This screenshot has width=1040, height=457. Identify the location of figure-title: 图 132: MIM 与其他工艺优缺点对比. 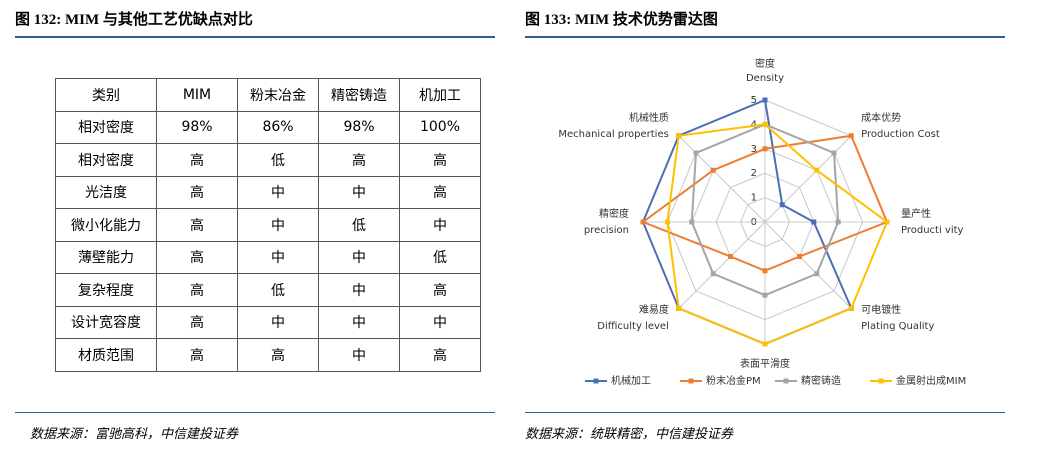
(134, 20).